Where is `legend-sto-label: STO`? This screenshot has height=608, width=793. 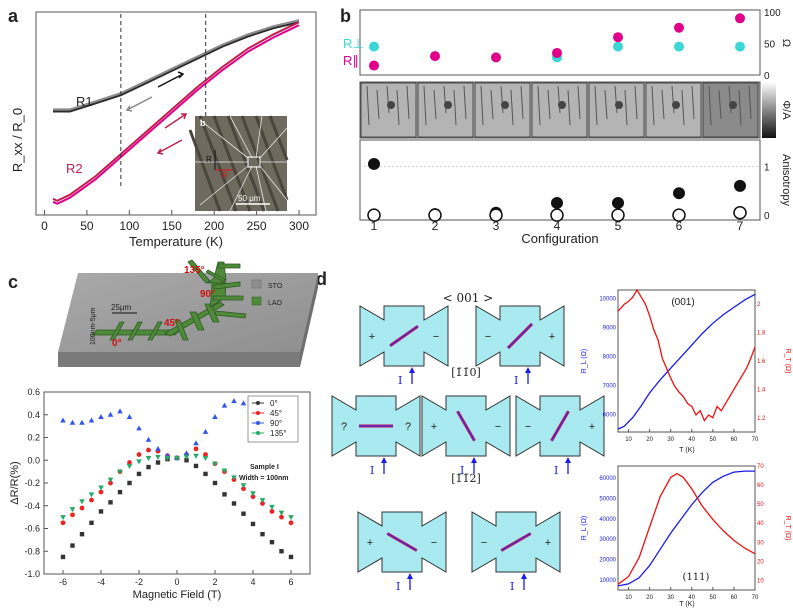
legend-sto-label: STO is located at coordinates (275, 286).